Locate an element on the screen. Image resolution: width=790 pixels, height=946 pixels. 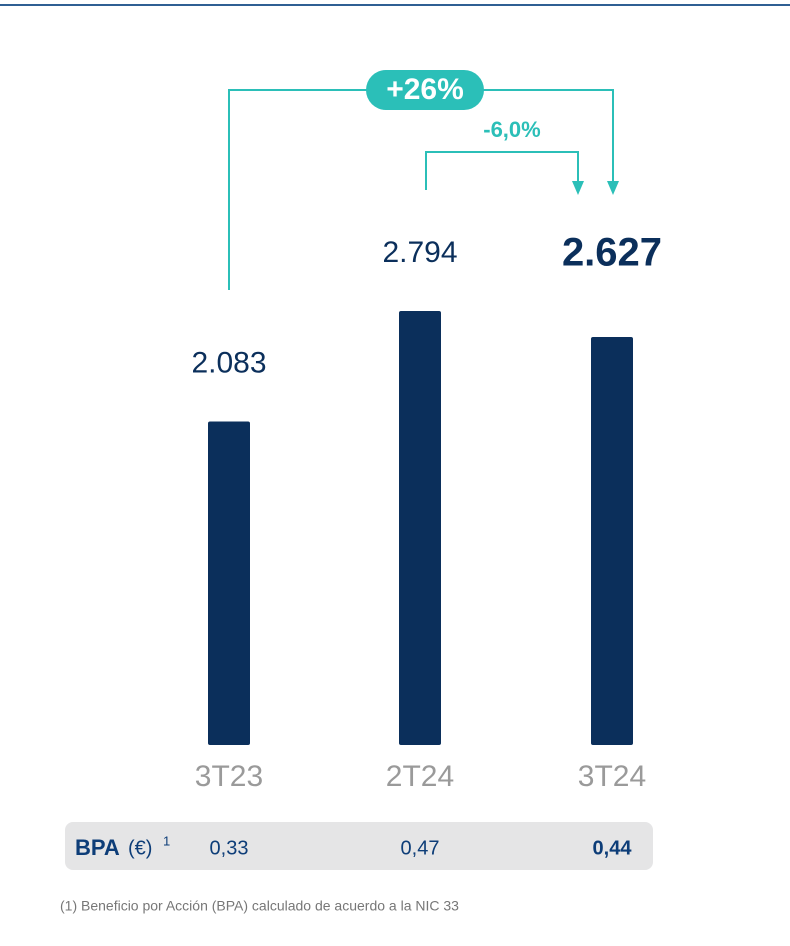
table-value: 0,47 is located at coordinates (420, 848).